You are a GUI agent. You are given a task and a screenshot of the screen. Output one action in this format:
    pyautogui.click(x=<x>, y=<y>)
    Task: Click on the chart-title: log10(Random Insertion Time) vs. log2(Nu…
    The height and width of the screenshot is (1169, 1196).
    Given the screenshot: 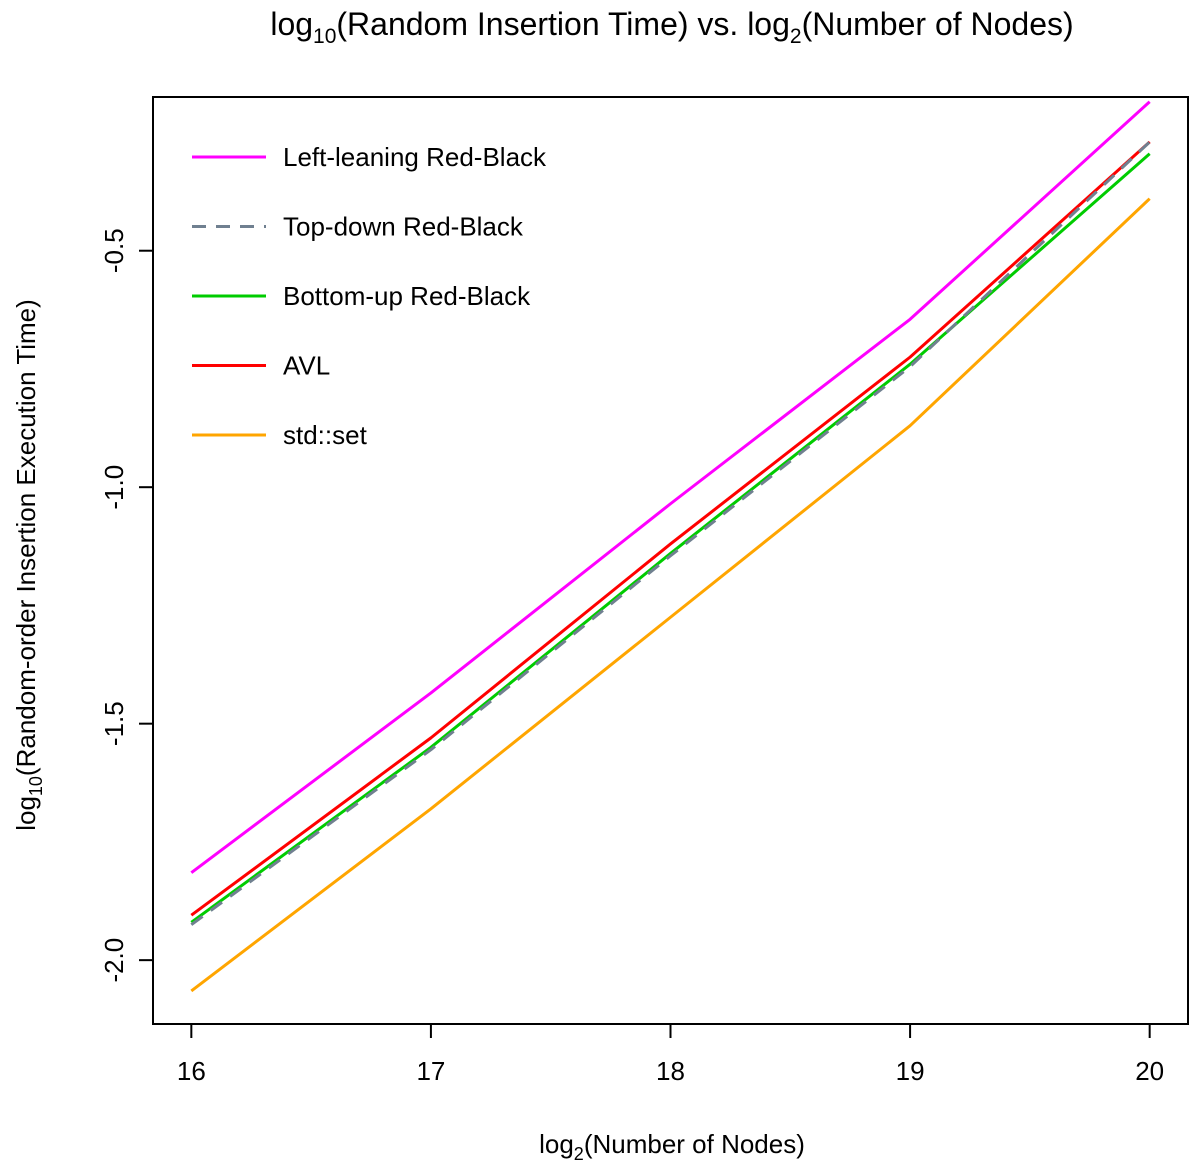 What is the action you would take?
    pyautogui.click(x=671, y=27)
    